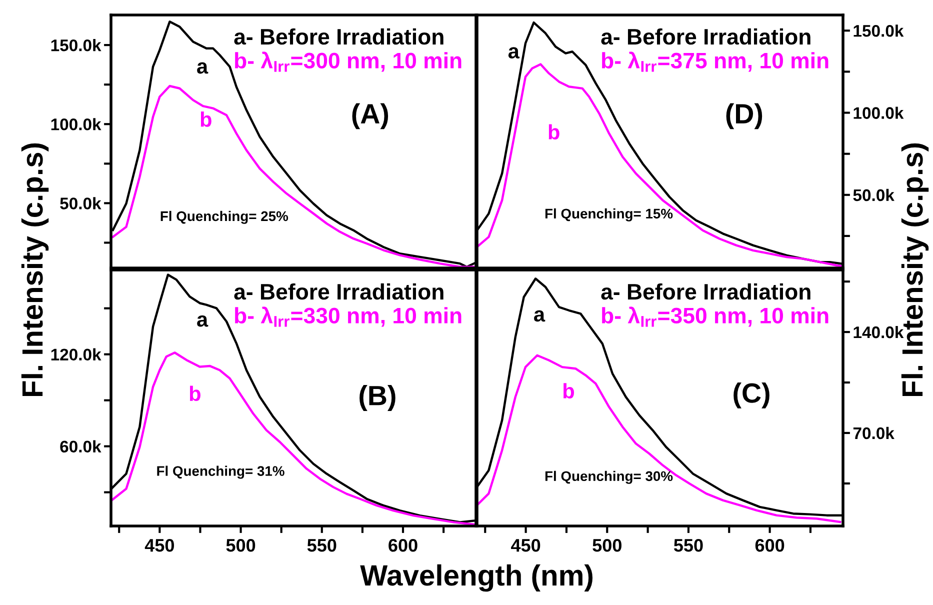 The width and height of the screenshot is (933, 605). Describe the element at coordinates (715, 62) in the screenshot. I see `series-label: b- λ$_{Irr}$=375 nm, 10 min` at that location.